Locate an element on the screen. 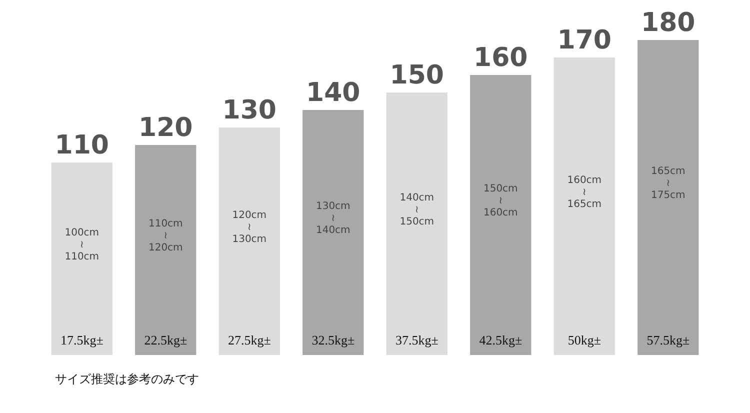 This screenshot has height=413, width=750. annotation: 42.5kg± is located at coordinates (500, 340).